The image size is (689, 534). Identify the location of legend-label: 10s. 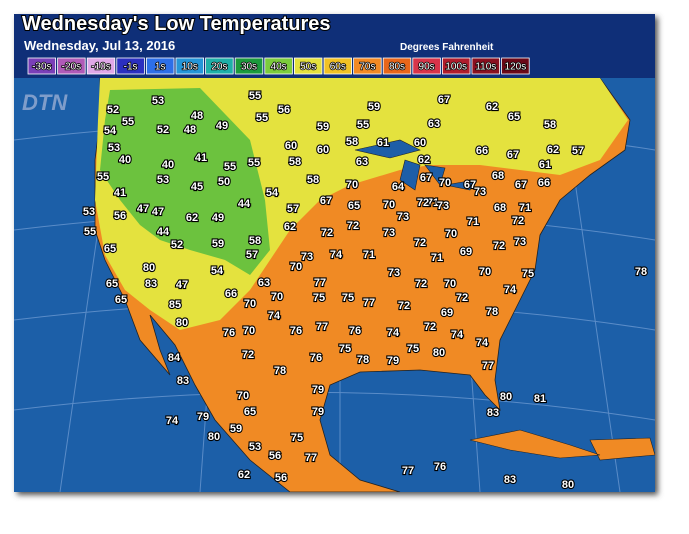
(190, 67).